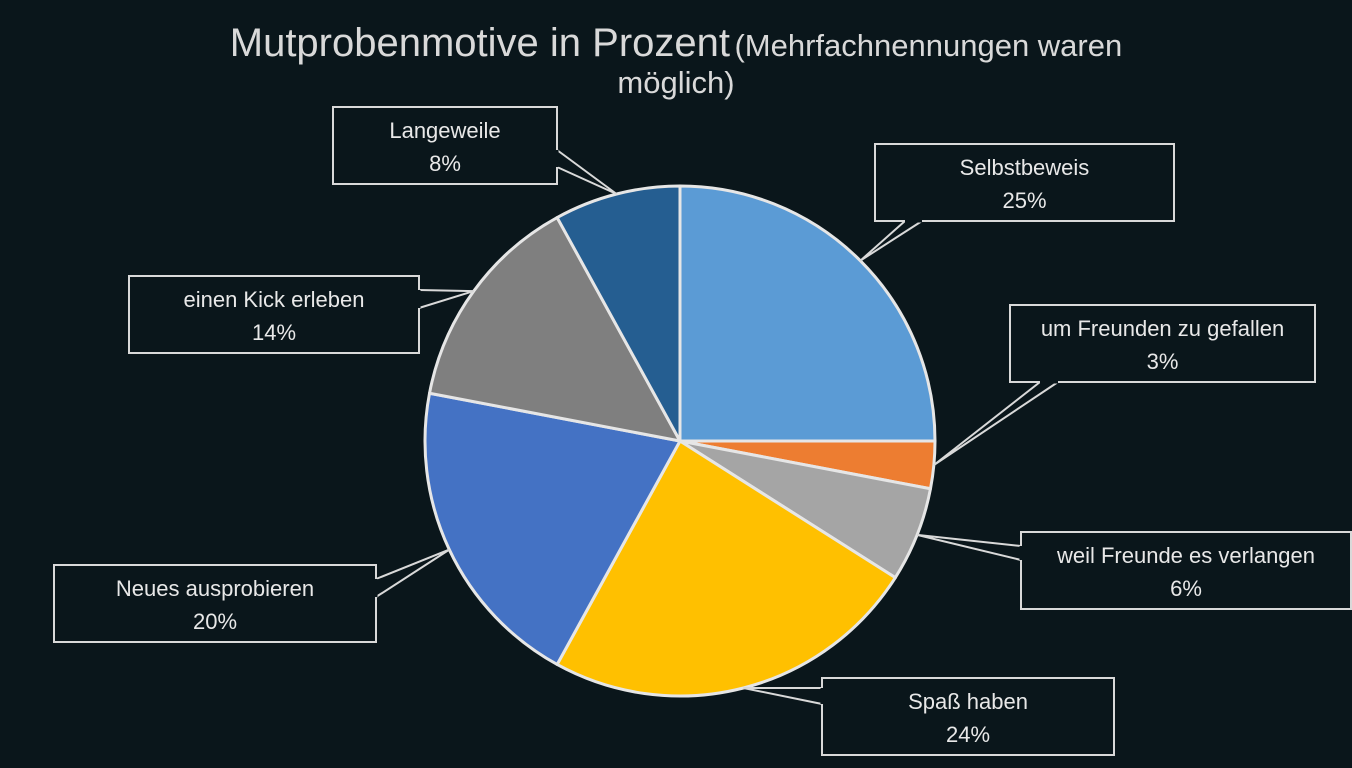 Image resolution: width=1352 pixels, height=768 pixels. Describe the element at coordinates (215, 621) in the screenshot. I see `slice-value-label: 20%` at that location.